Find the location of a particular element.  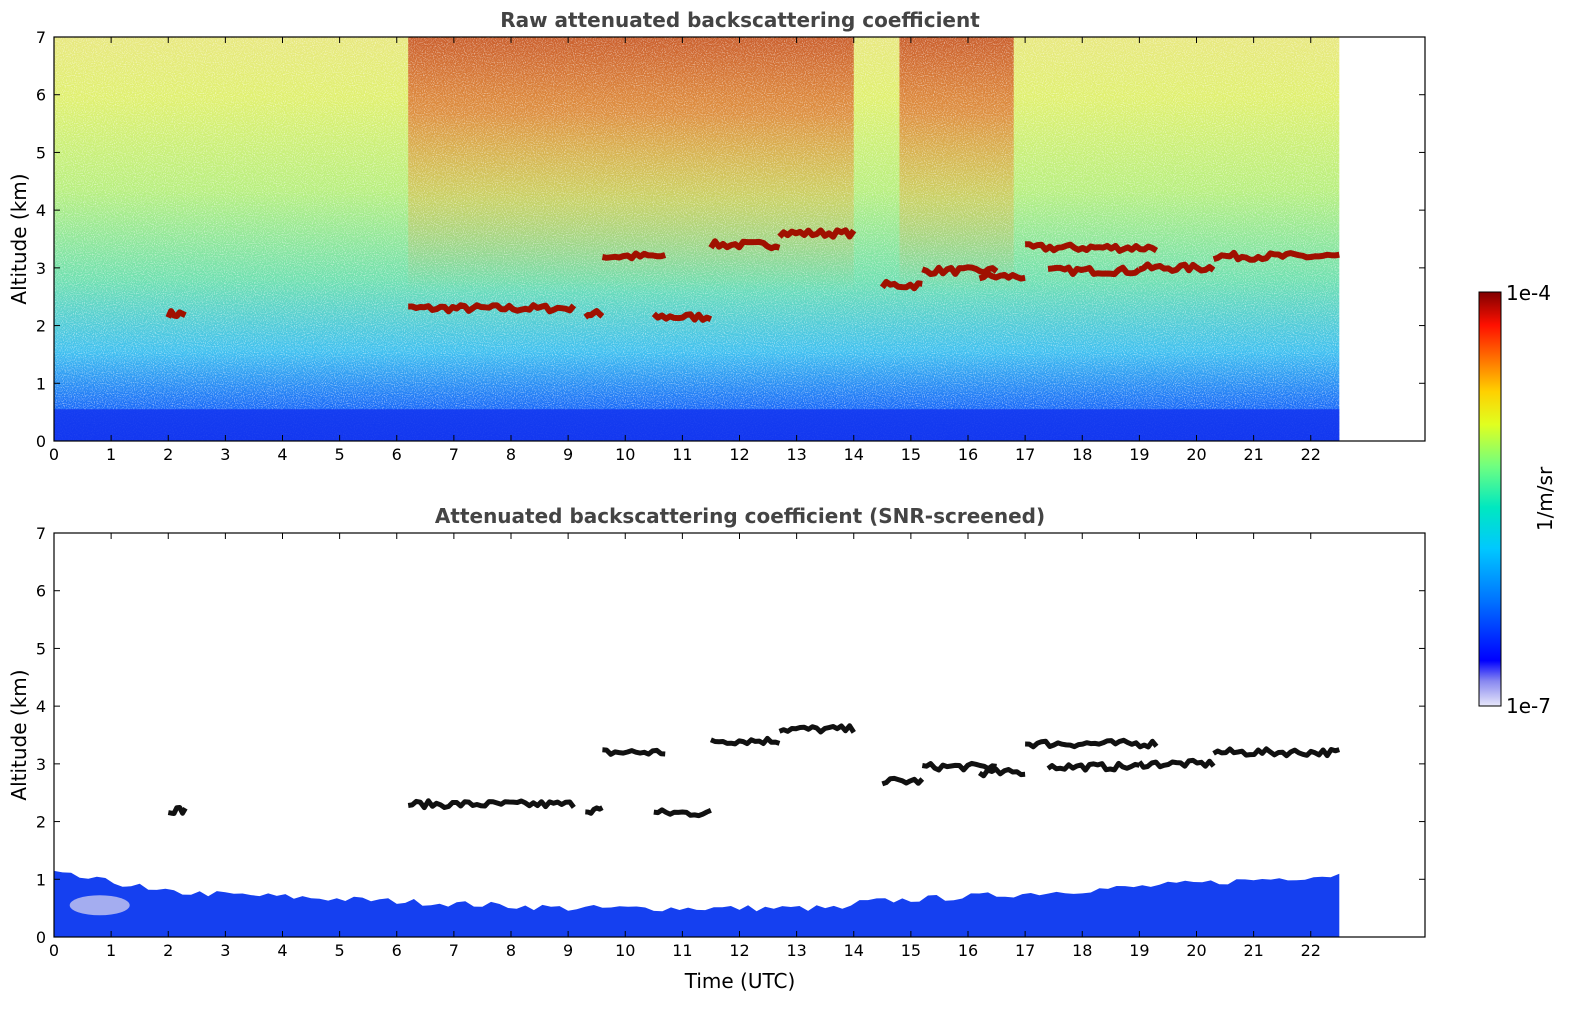

raw-y-axis-label: Altitude (km) is located at coordinates (19, 238).